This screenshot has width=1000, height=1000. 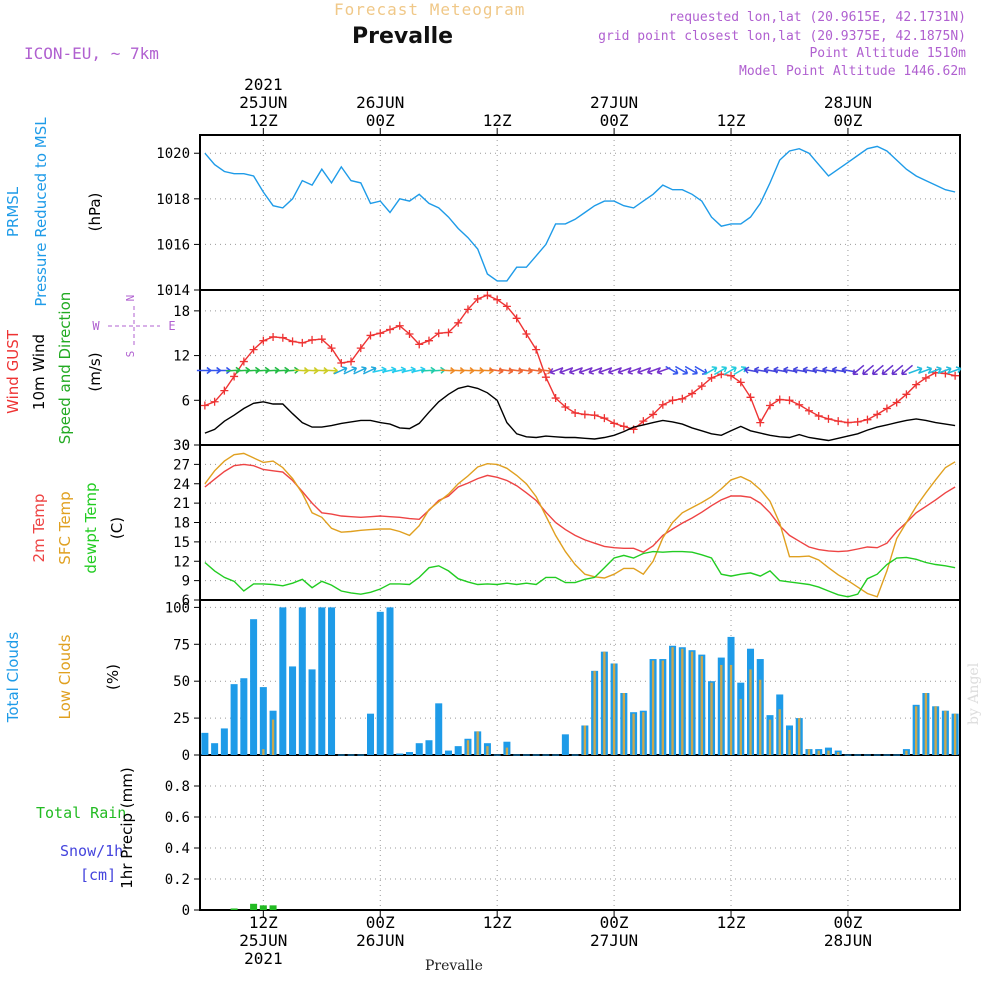 I want to click on model-label: ICON-EU, ~ 7km, so click(x=91, y=53).